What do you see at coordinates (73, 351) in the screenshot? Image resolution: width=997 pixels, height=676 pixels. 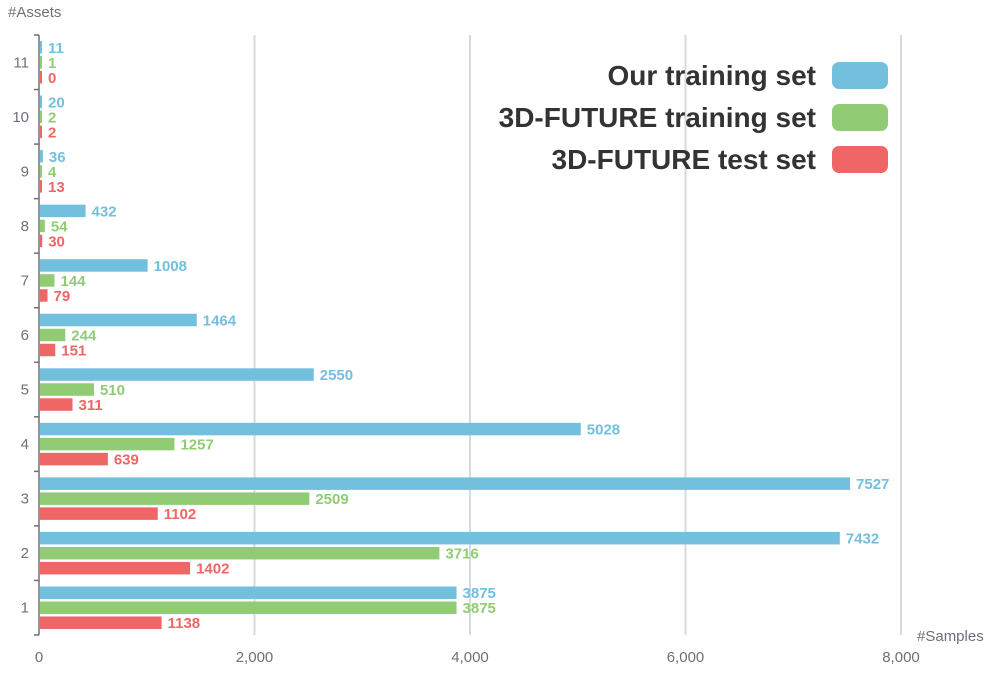 I see `data-label: 151` at bounding box center [73, 351].